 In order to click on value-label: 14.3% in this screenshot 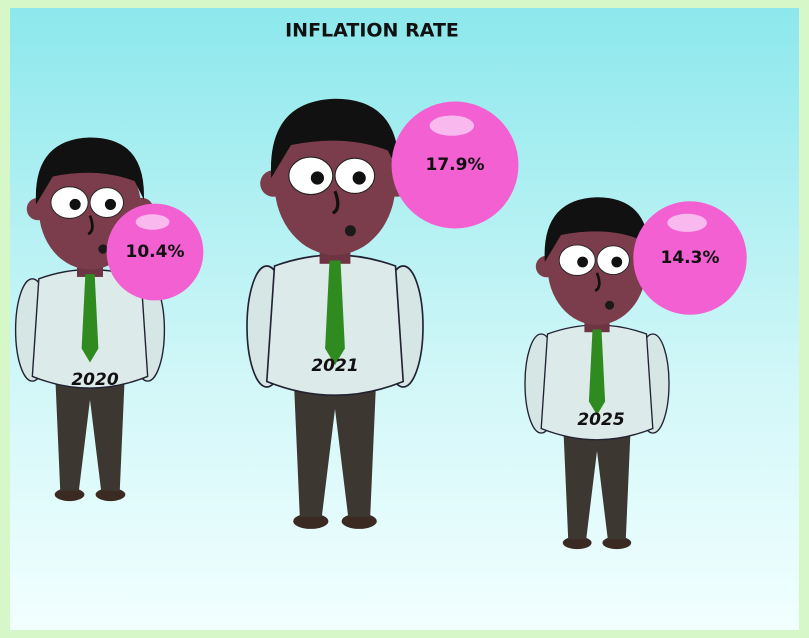, I will do `click(690, 258)`.